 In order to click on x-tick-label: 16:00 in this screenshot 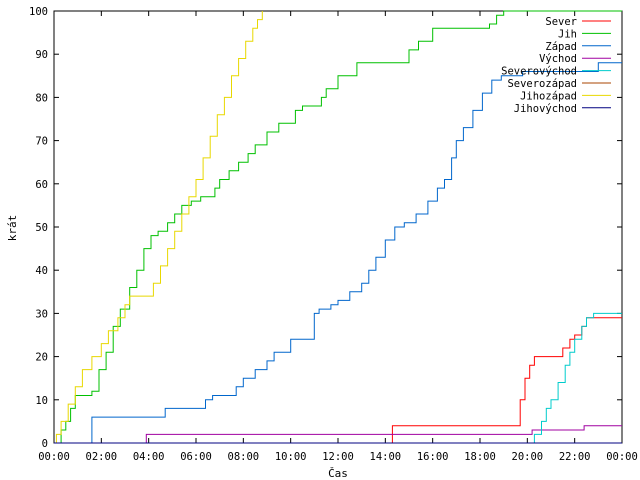, I will do `click(433, 457)`.